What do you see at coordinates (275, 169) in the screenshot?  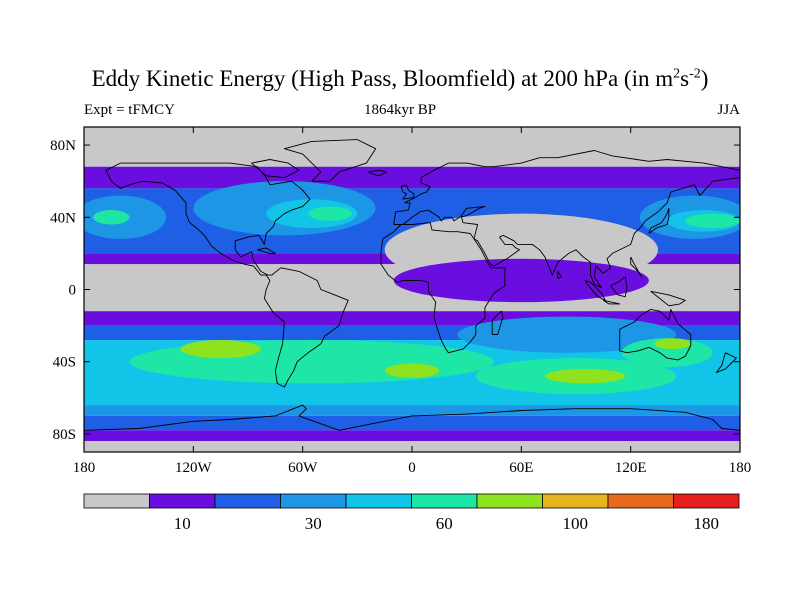 I see `coastline-baffin` at bounding box center [275, 169].